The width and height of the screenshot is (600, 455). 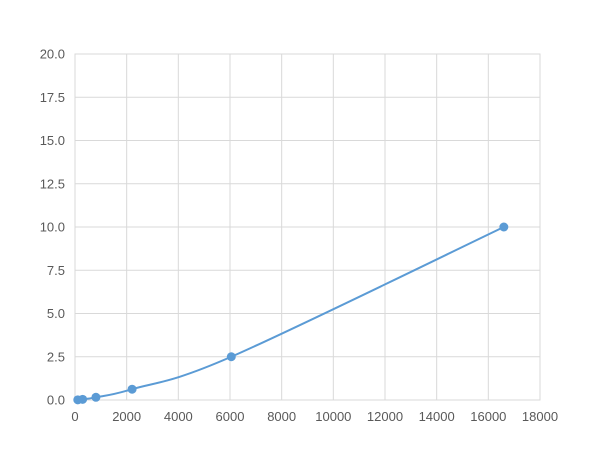 I want to click on y-tick-label: 2.5, so click(x=56, y=356).